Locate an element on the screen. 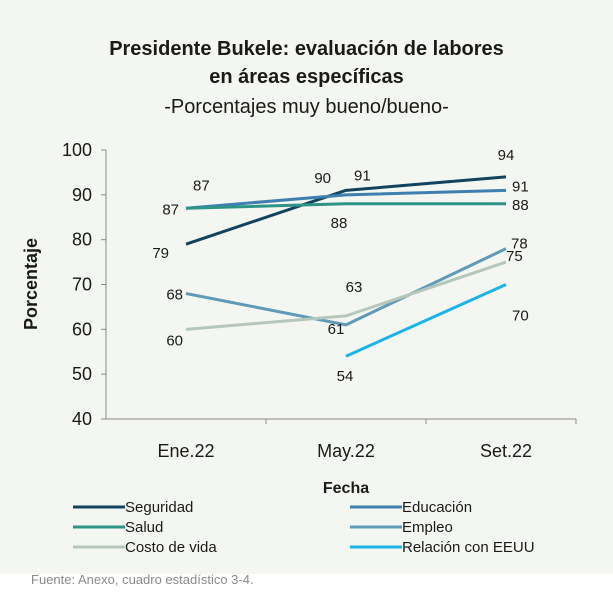  y-tick-label: 90 is located at coordinates (82, 195).